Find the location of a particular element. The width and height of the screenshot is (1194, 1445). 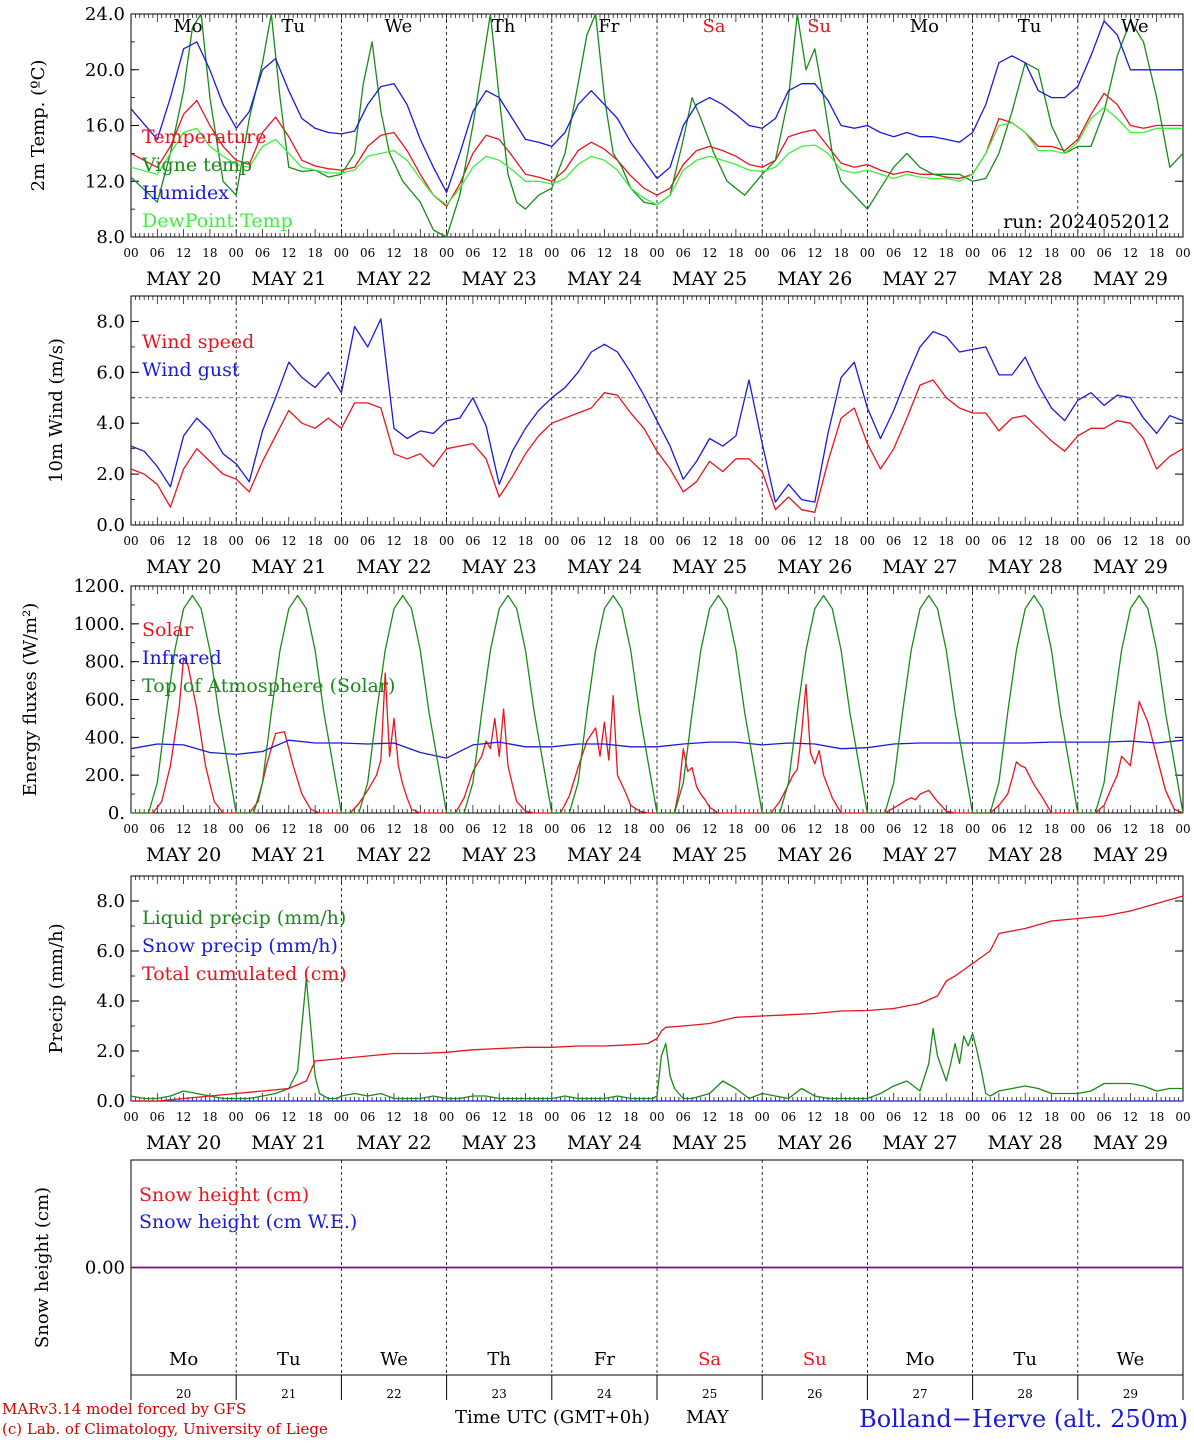

day-number-label: 20 is located at coordinates (183, 1394).